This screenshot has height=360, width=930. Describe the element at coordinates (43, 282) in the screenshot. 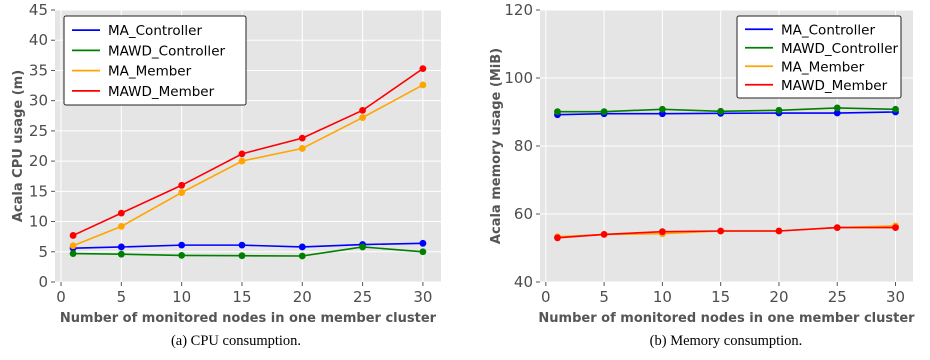

I see `y-tick-label: 0` at that location.